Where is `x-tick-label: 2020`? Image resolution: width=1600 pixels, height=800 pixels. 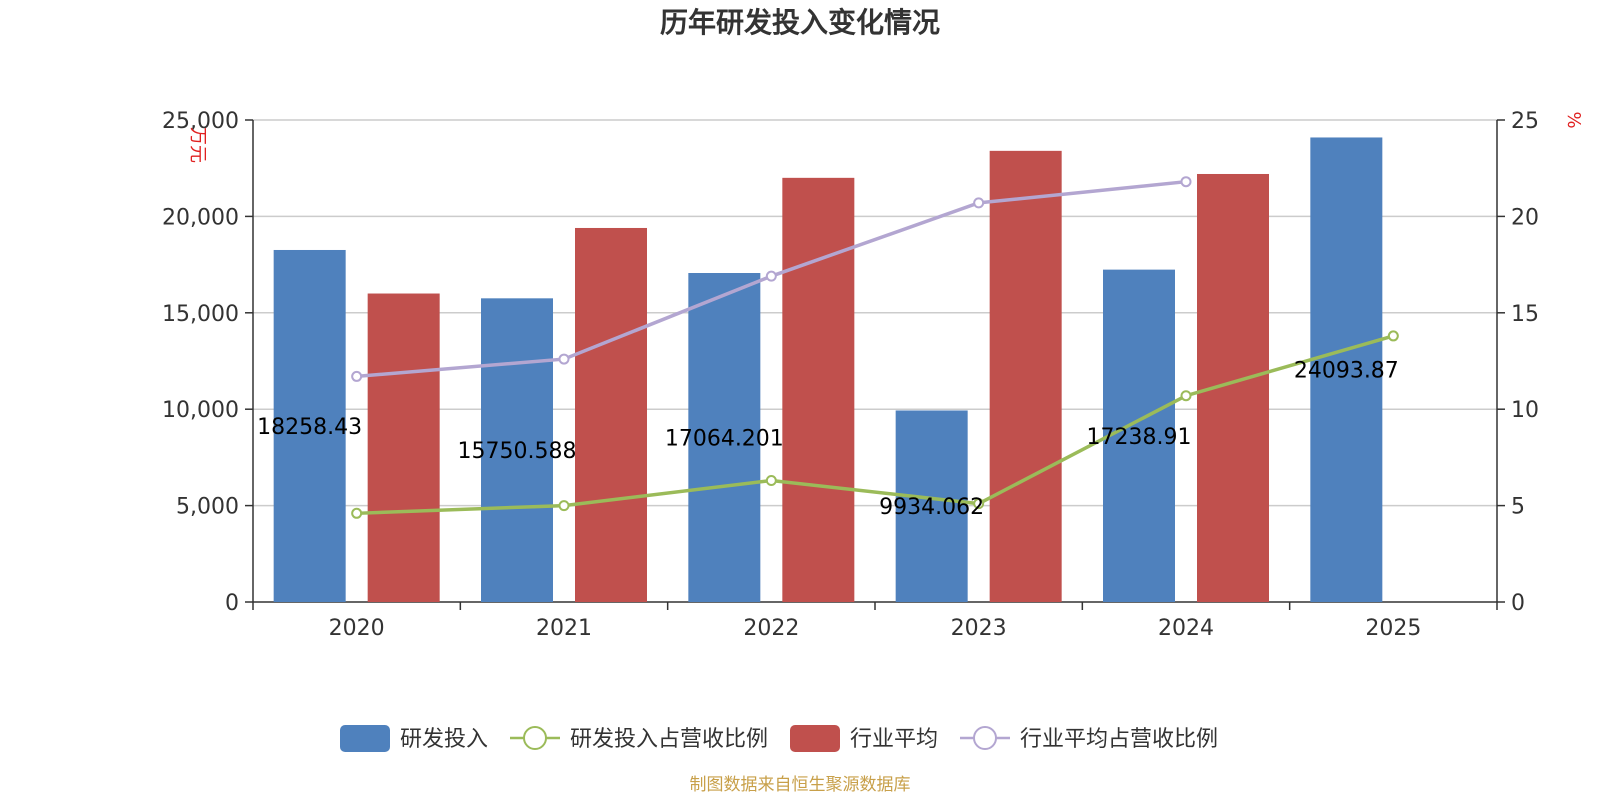 x-tick-label: 2020 is located at coordinates (357, 628).